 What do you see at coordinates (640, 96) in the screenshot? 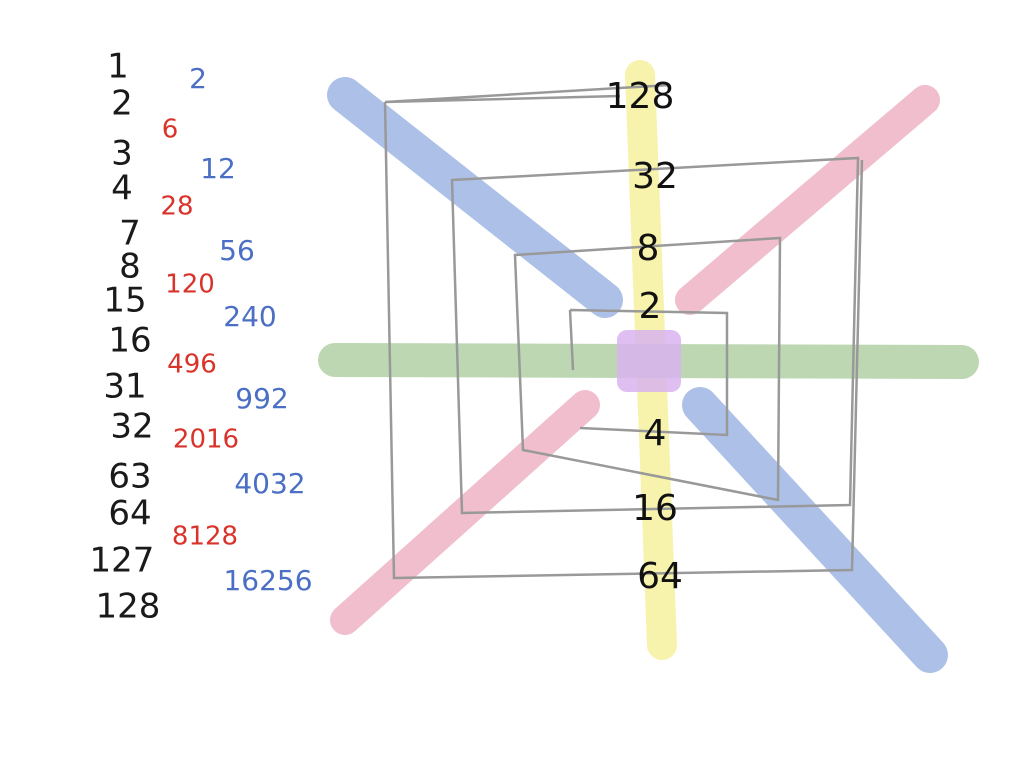
I see `center-column-number: 128` at bounding box center [640, 96].